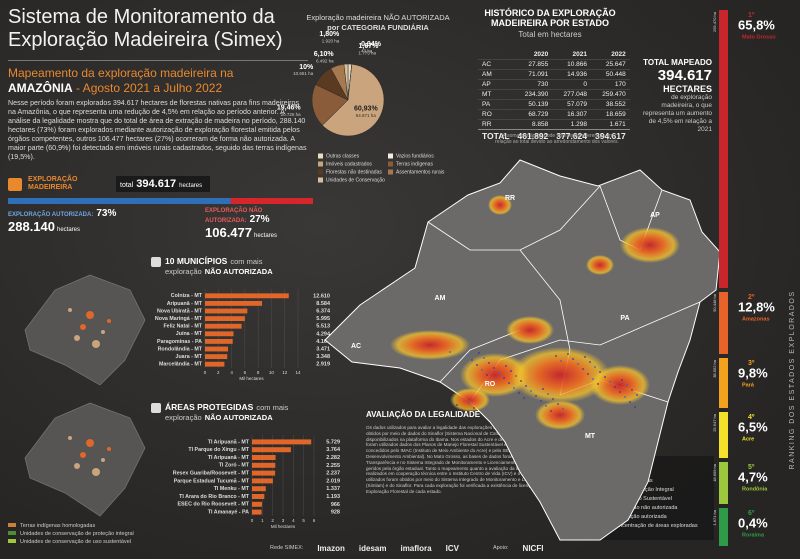  Describe the element at coordinates (330, 105) in the screenshot. I see `pie-slice` at that location.